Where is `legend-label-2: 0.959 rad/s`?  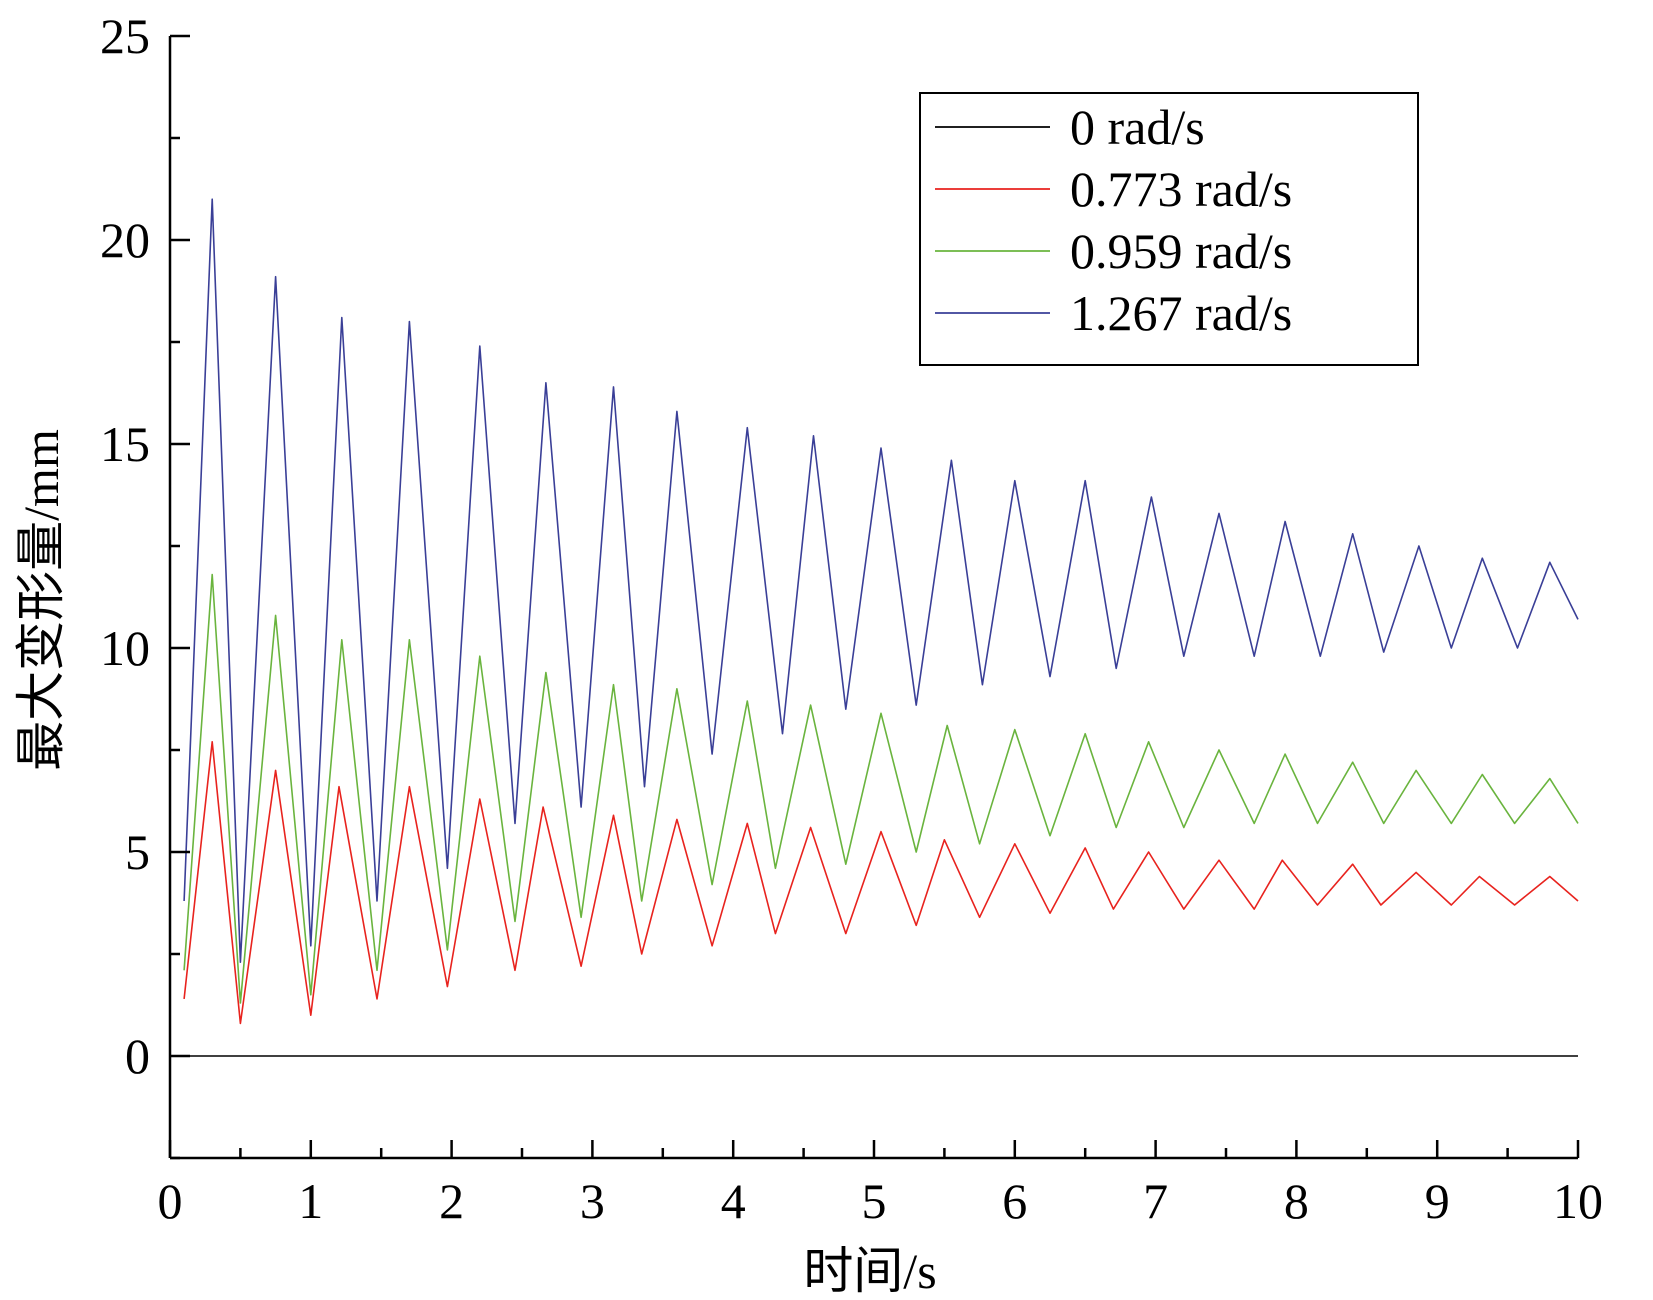
legend-label-2: 0.959 rad/s is located at coordinates (1181, 251).